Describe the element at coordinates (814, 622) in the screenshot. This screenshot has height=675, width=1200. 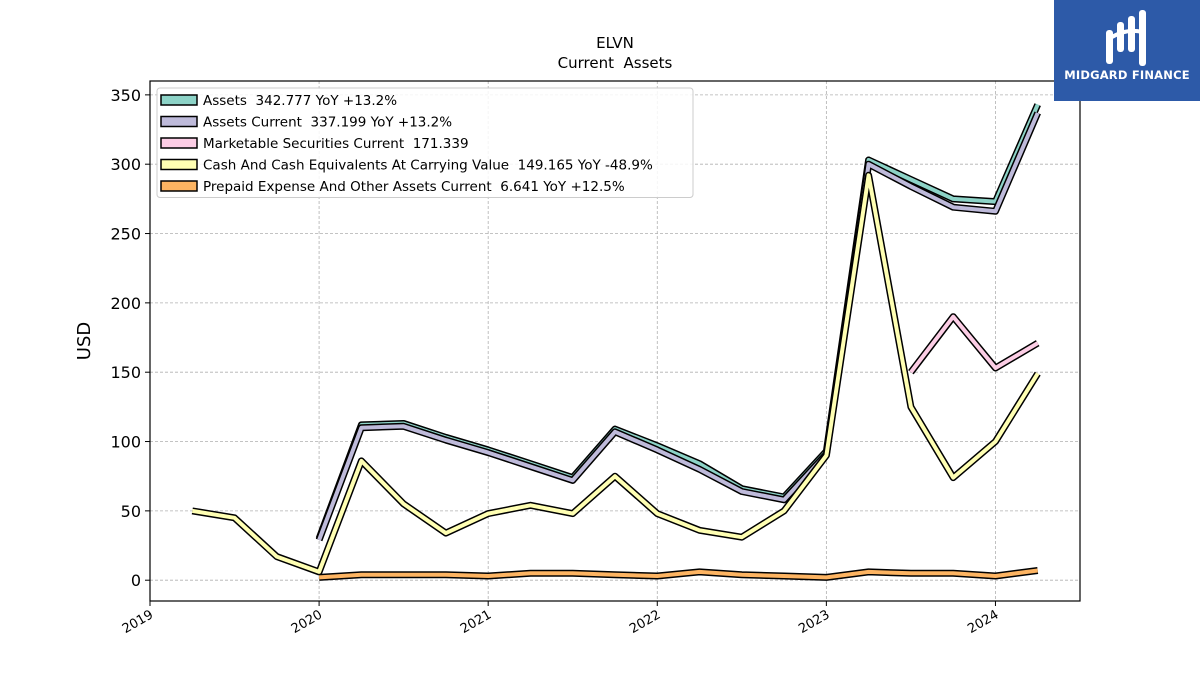
I see `x-tick-label: 2023` at that location.